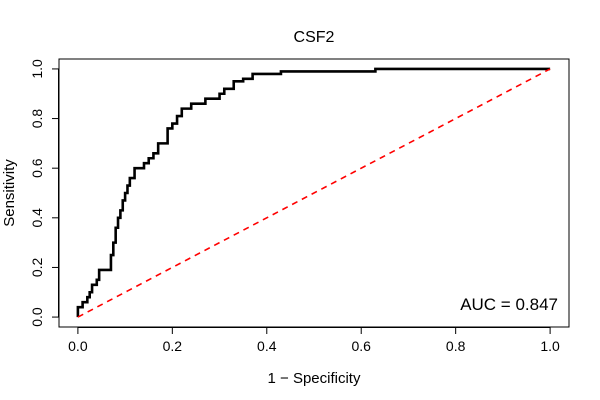 This screenshot has width=600, height=400. What do you see at coordinates (314, 340) in the screenshot?
I see `x-axis: 0.0 0.2 0.4 0.6 0.8 1.0` at bounding box center [314, 340].